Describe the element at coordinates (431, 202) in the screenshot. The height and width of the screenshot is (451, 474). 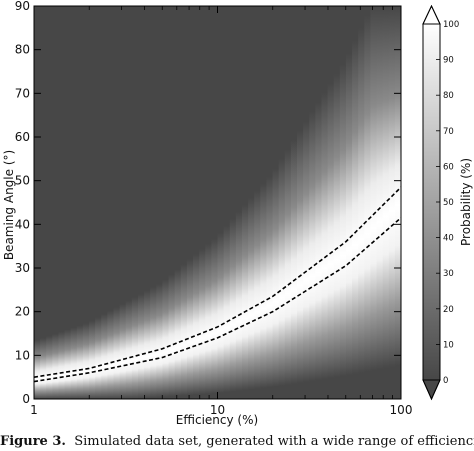
I see `colorbar-gradient` at that location.